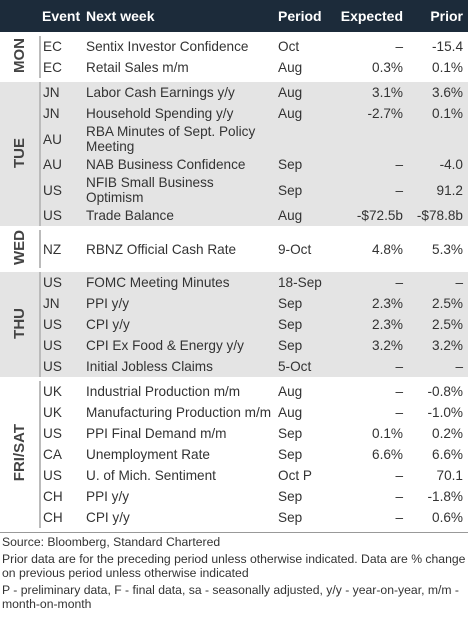 This screenshot has width=468, height=633. Describe the element at coordinates (447, 454) in the screenshot. I see `prior: 6.6%` at that location.